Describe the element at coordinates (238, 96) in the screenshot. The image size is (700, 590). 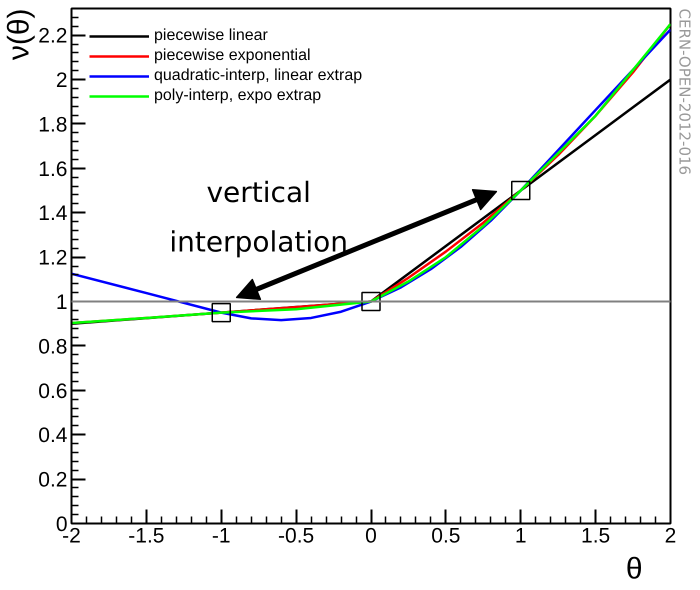
I see `legend-label: poly-interp, expo extrap` at that location.